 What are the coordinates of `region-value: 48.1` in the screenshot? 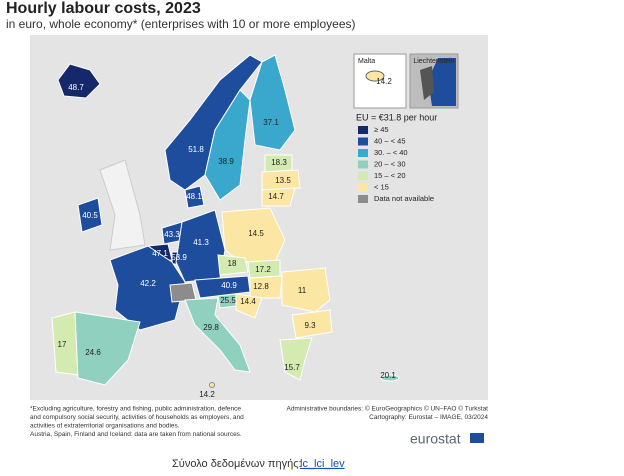 It's located at (194, 196).